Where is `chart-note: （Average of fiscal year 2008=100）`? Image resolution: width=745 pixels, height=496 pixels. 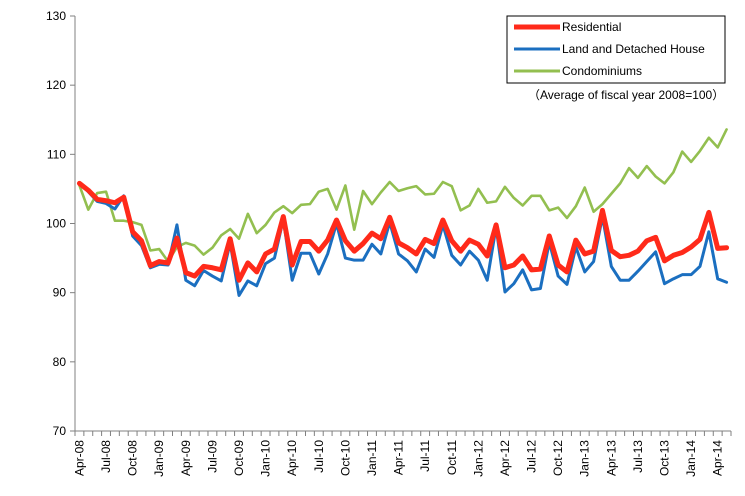 chart-note: （Average of fiscal year 2008=100） is located at coordinates (626, 95).